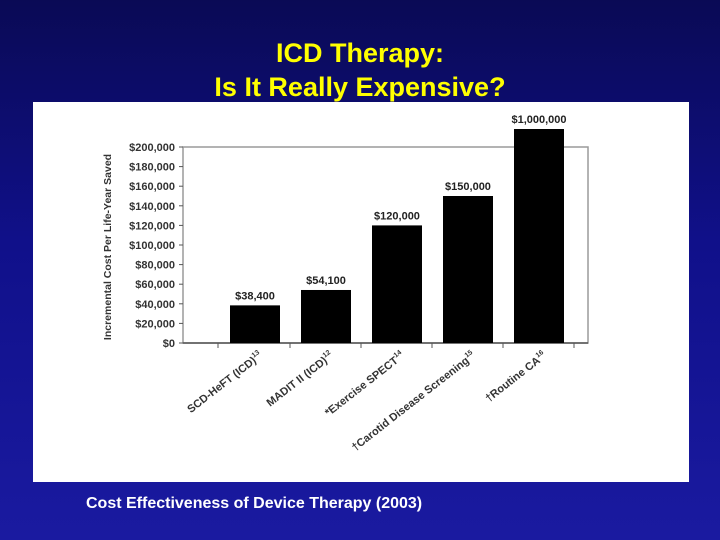 The image size is (720, 540). I want to click on x-category-superscript: 13, so click(256, 354).